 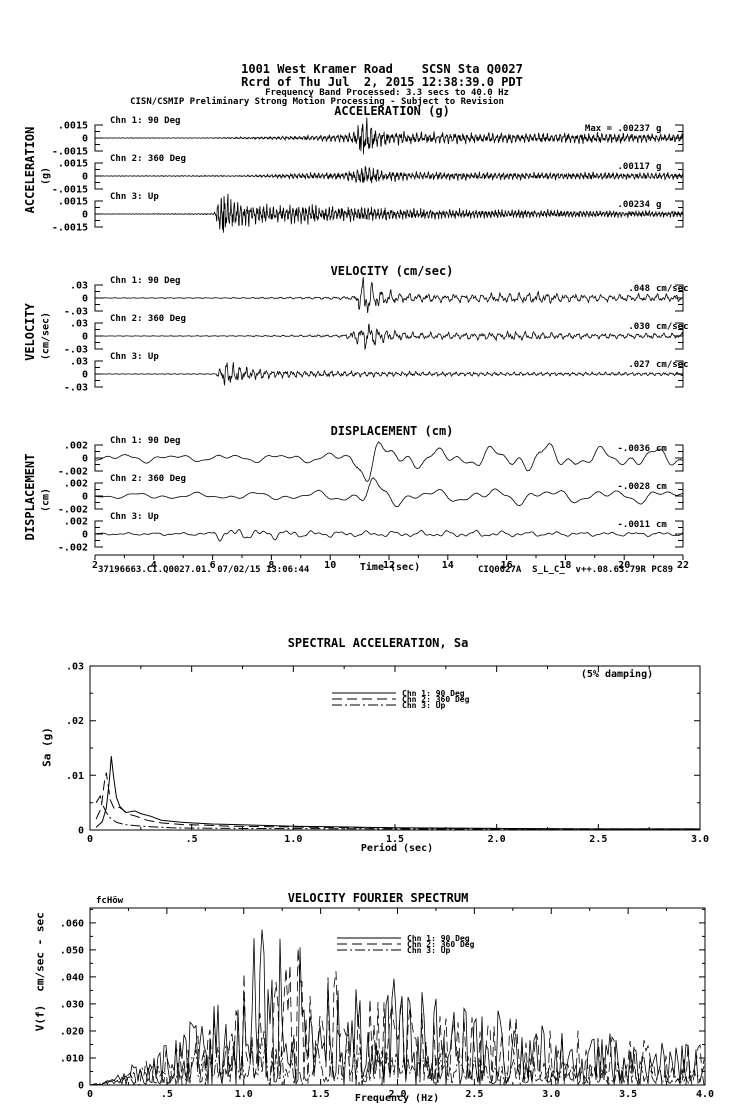 What do you see at coordinates (72, 977) in the screenshot?
I see `y-tick-label: .040` at bounding box center [72, 977].